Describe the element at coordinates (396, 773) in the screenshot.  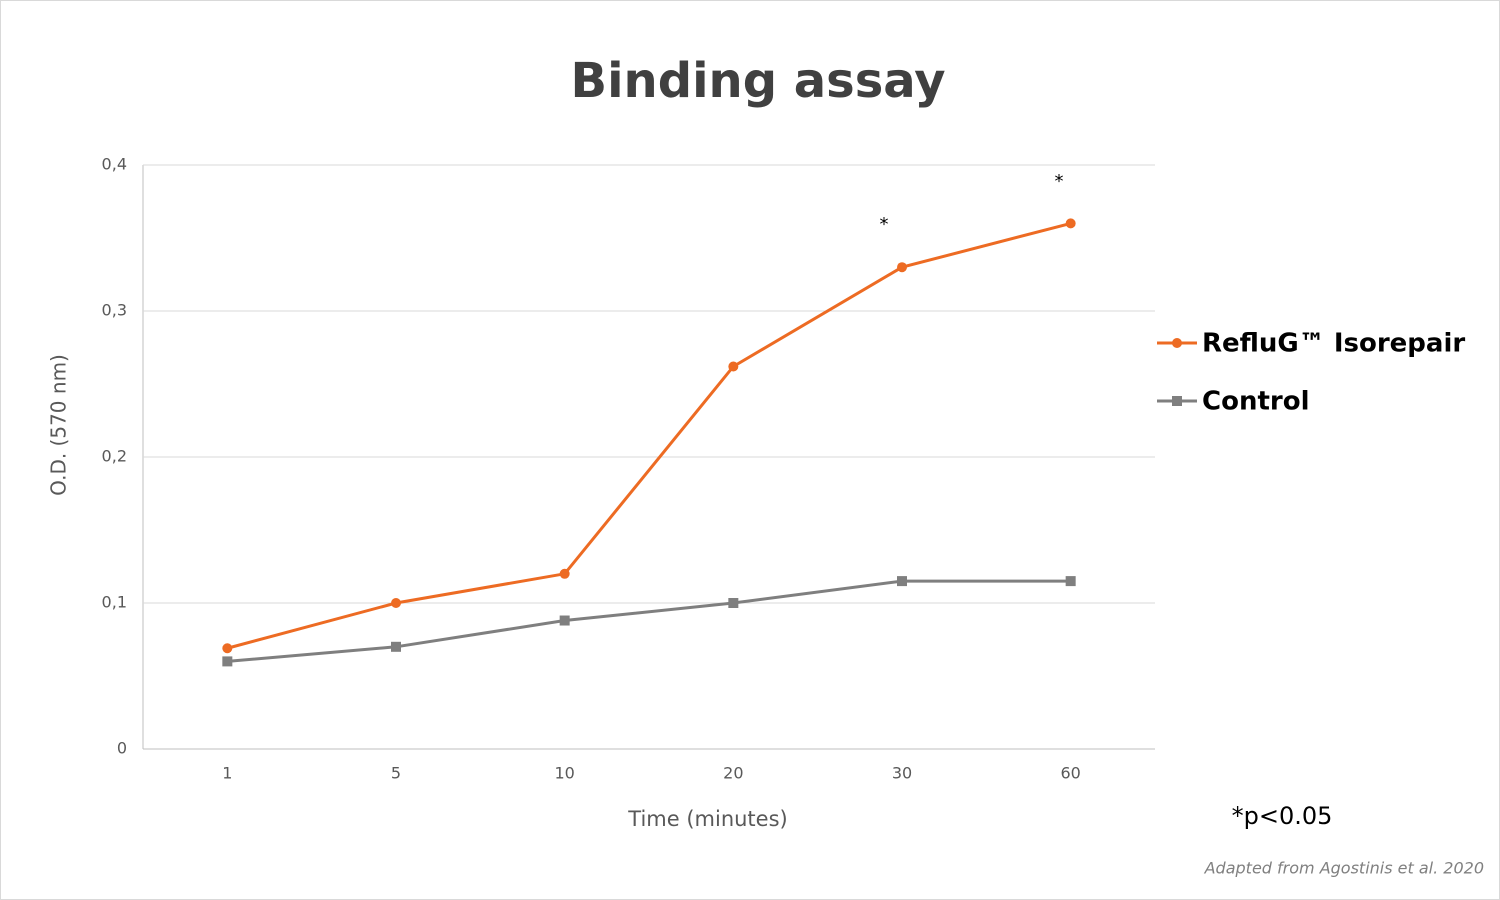
I see `x-tick-label: 5` at that location.